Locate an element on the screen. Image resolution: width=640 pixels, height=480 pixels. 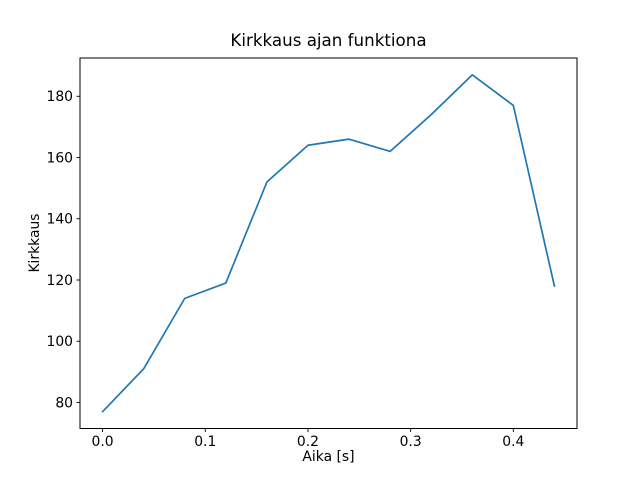
y-axis-label: Kirkkaus is located at coordinates (35, 242).